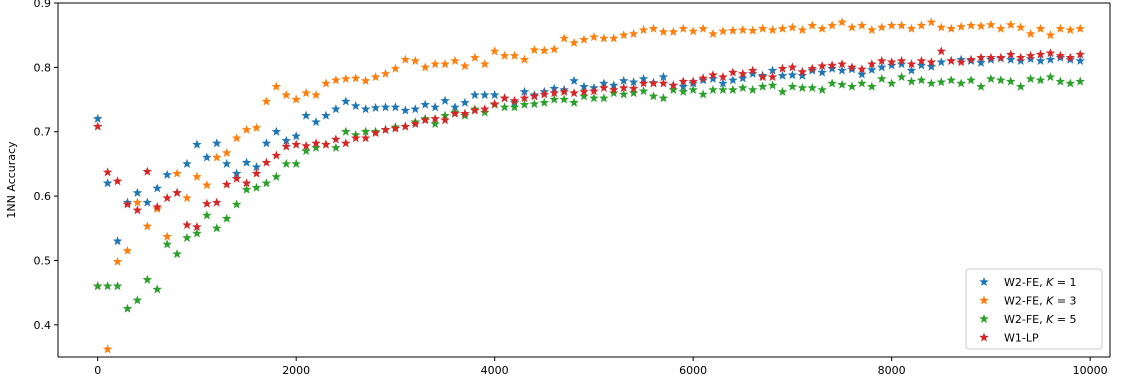  What do you see at coordinates (892, 370) in the screenshot?
I see `x-tick-label: 8000` at bounding box center [892, 370].